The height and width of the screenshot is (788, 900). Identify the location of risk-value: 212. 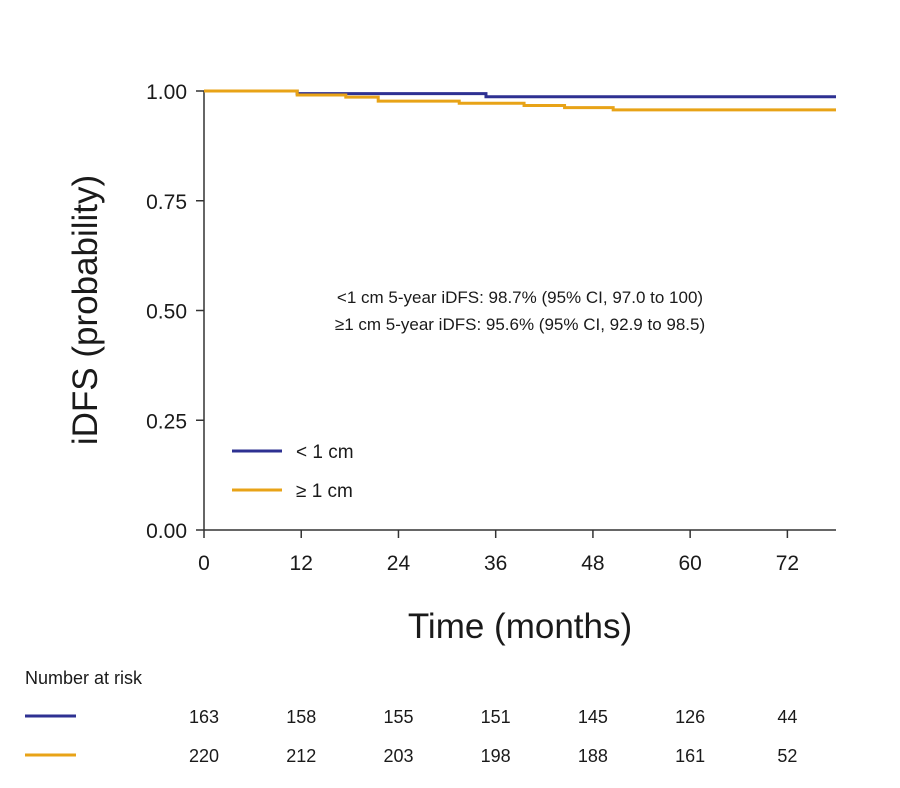
(301, 756).